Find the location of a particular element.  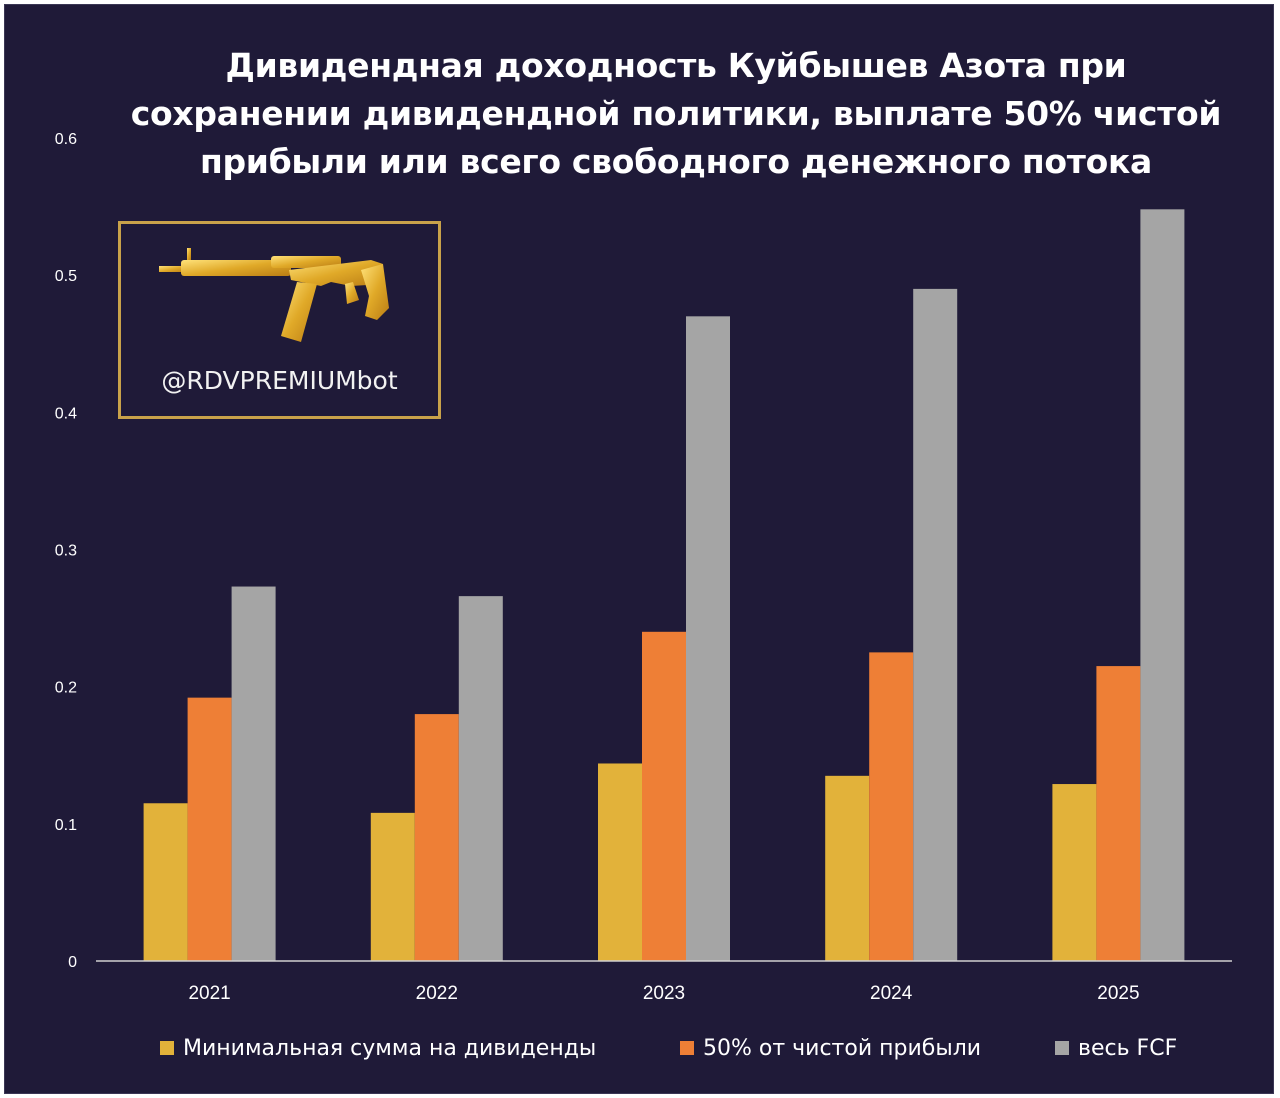

y-tick-label: 0.3 is located at coordinates (66, 551).